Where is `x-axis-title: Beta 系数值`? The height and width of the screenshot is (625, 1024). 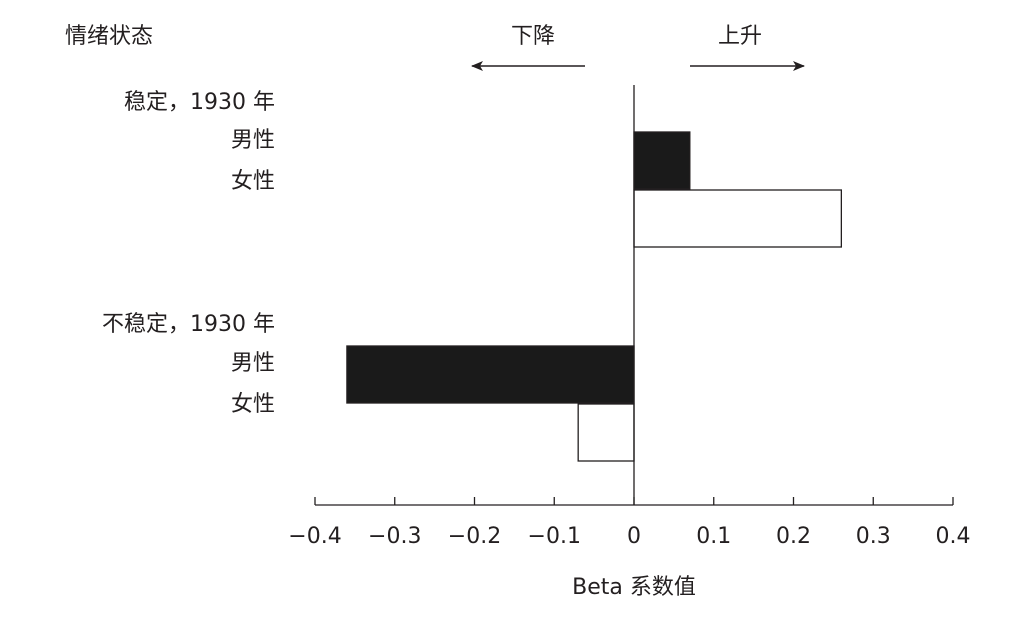
x-axis-title: Beta 系数值 is located at coordinates (634, 587).